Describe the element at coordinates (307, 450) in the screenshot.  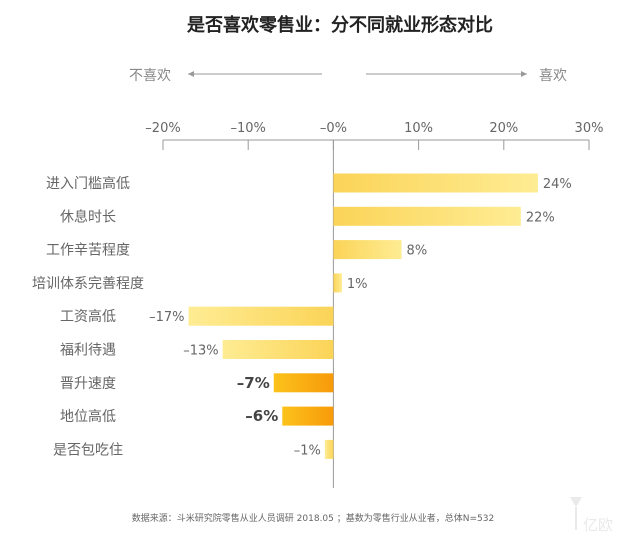
I see `value-label: –1%` at that location.